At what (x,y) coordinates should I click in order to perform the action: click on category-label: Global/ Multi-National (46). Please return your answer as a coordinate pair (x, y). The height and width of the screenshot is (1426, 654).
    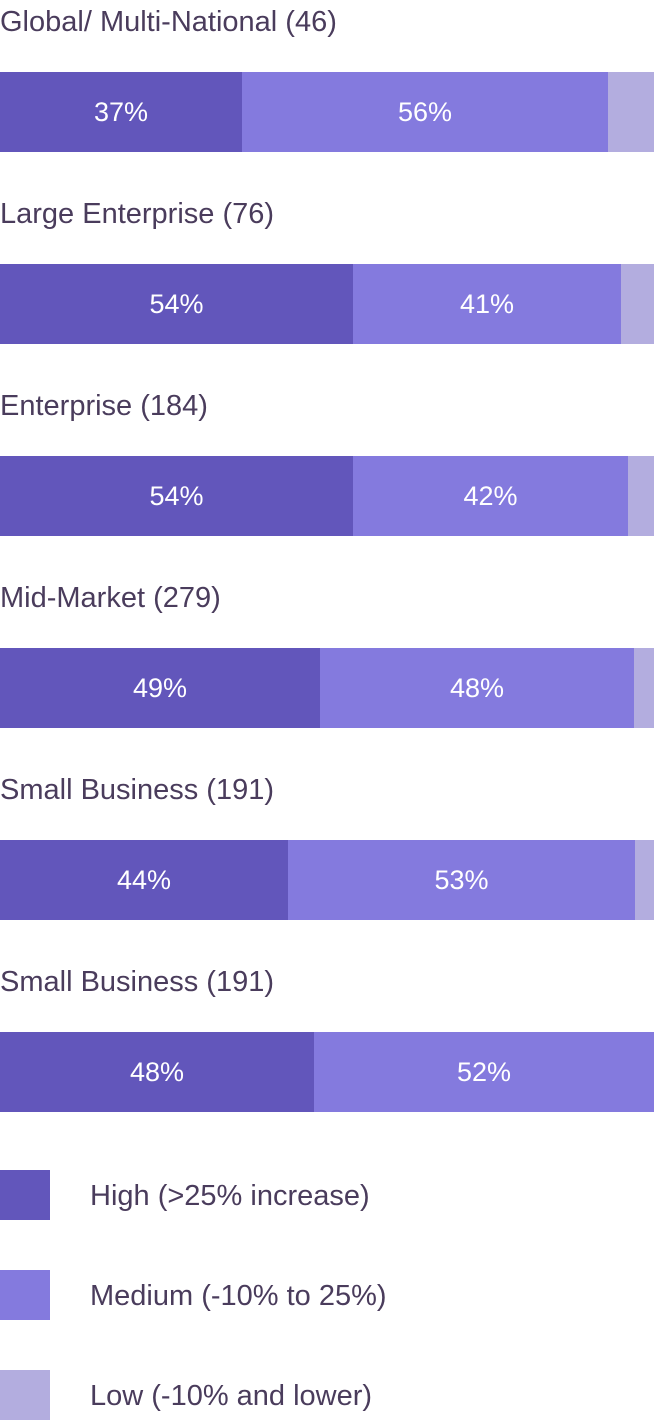
    Looking at the image, I should click on (168, 22).